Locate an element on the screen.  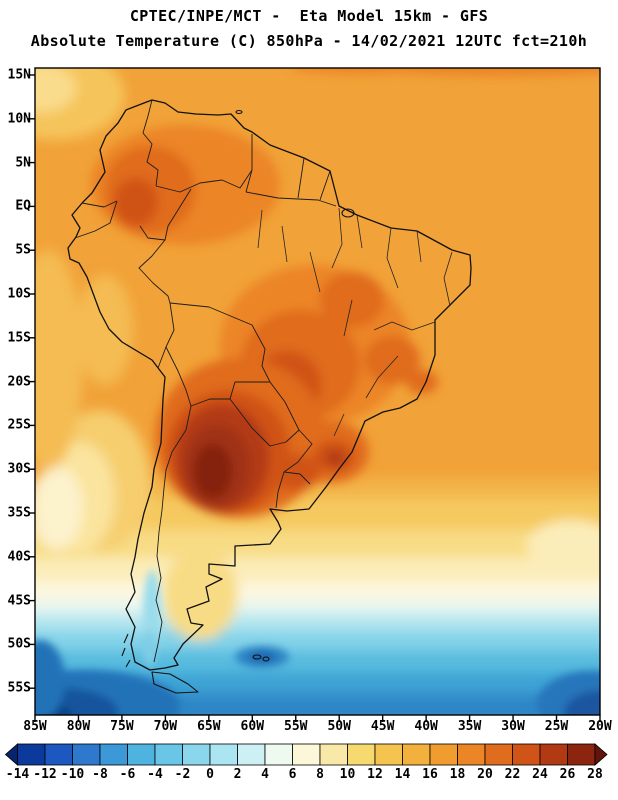
colorbar-tick--10: -10 is located at coordinates (72, 774).